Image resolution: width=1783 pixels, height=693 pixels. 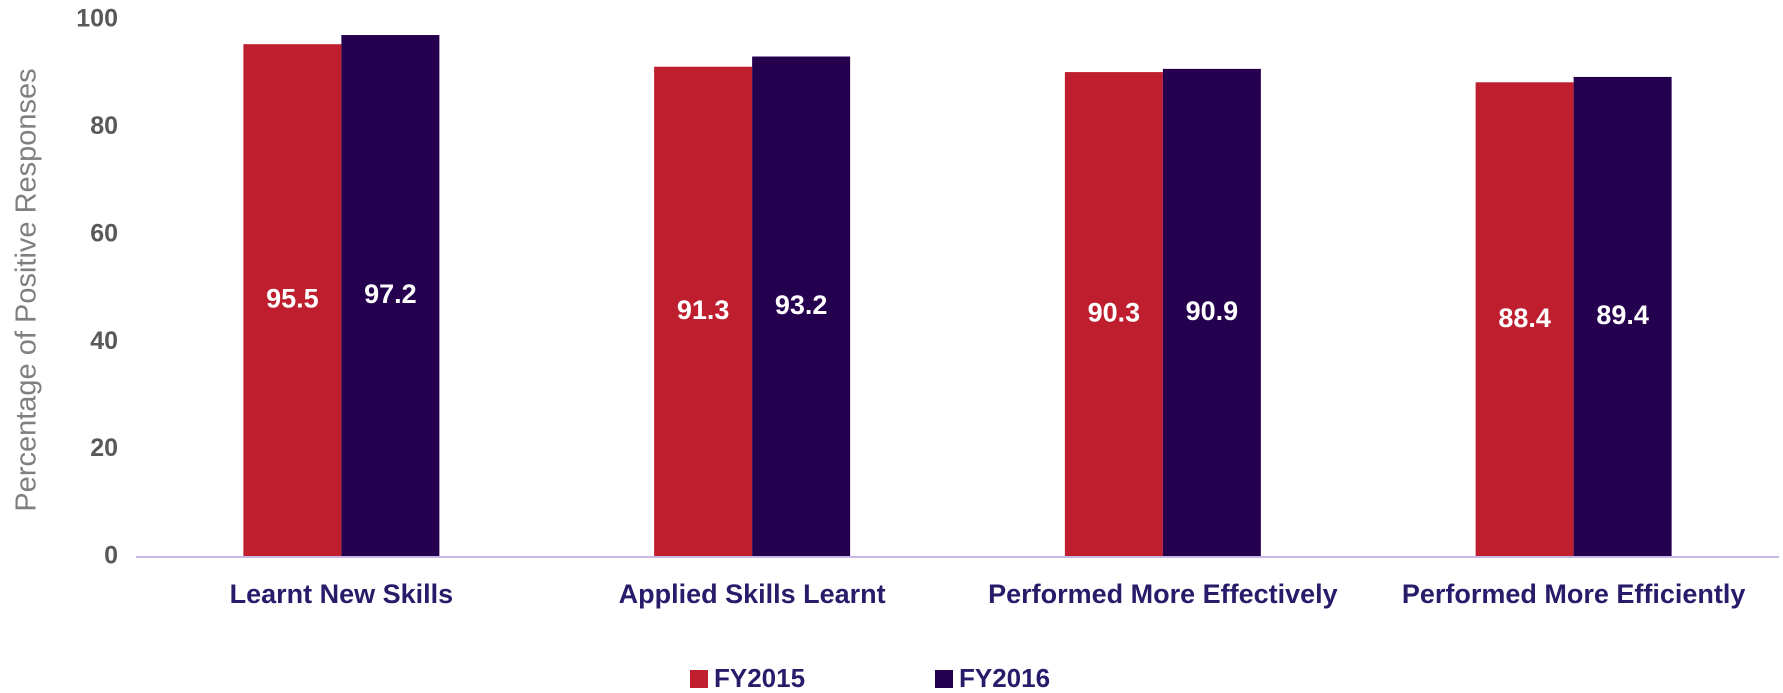 I want to click on x-tick-label: Performed More Effectively, so click(x=1163, y=594).